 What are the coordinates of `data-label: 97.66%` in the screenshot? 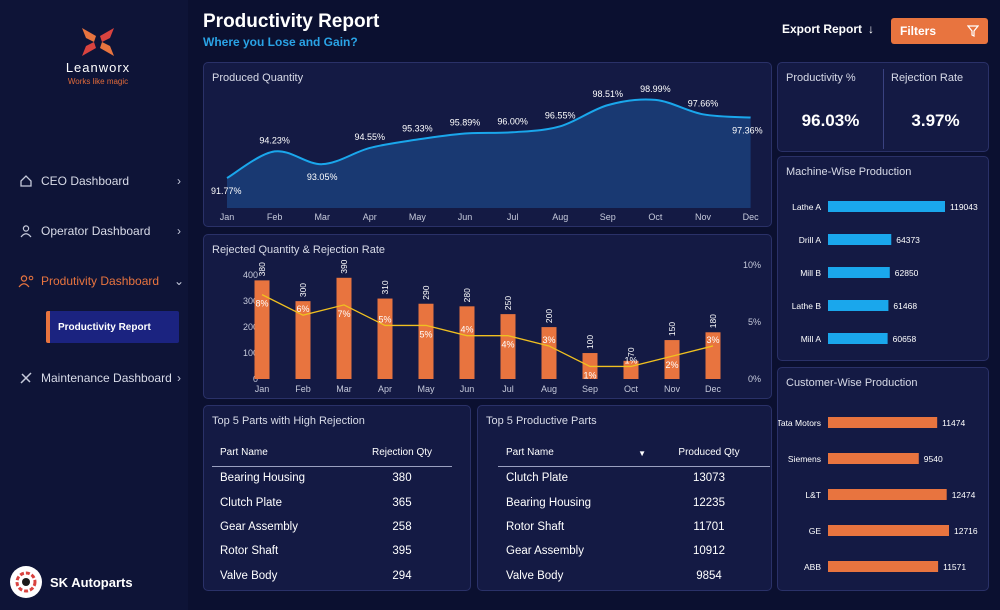 It's located at (703, 103).